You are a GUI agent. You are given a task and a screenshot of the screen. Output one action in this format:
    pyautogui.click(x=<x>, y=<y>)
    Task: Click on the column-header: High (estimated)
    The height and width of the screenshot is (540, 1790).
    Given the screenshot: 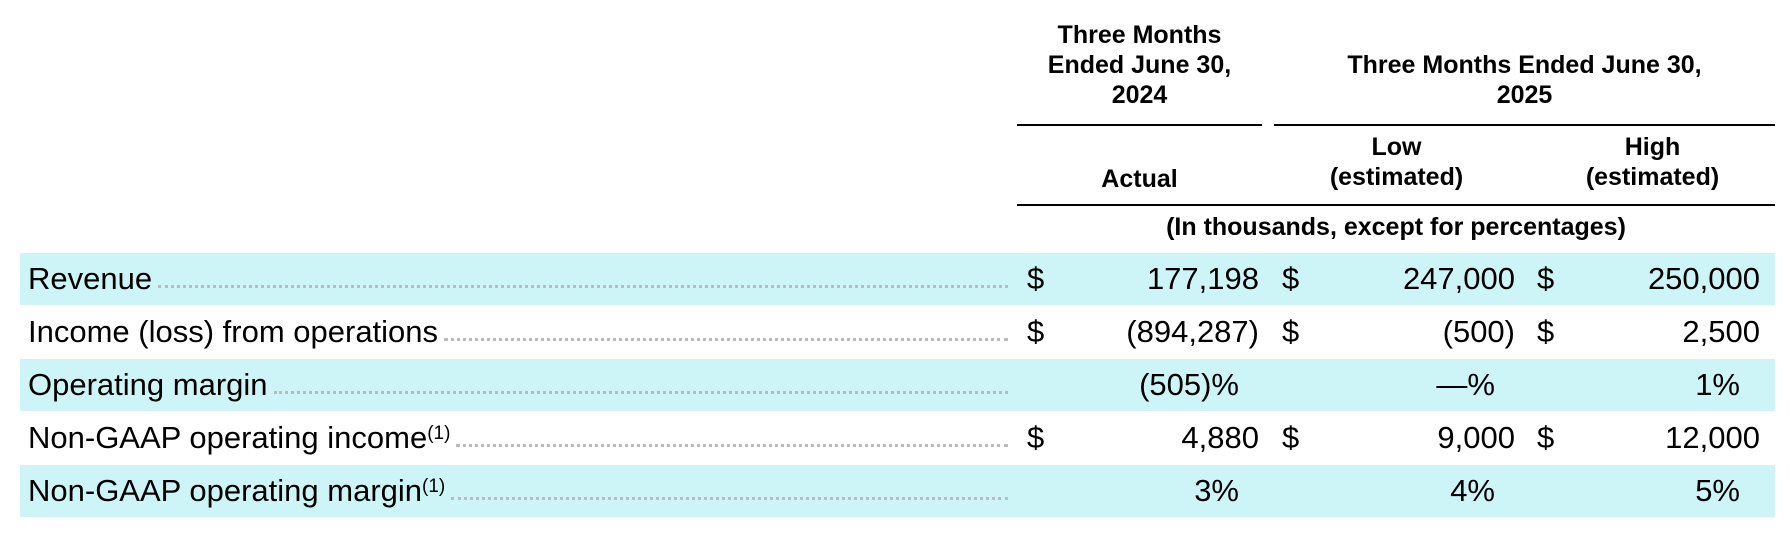 What is the action you would take?
    pyautogui.click(x=1652, y=162)
    